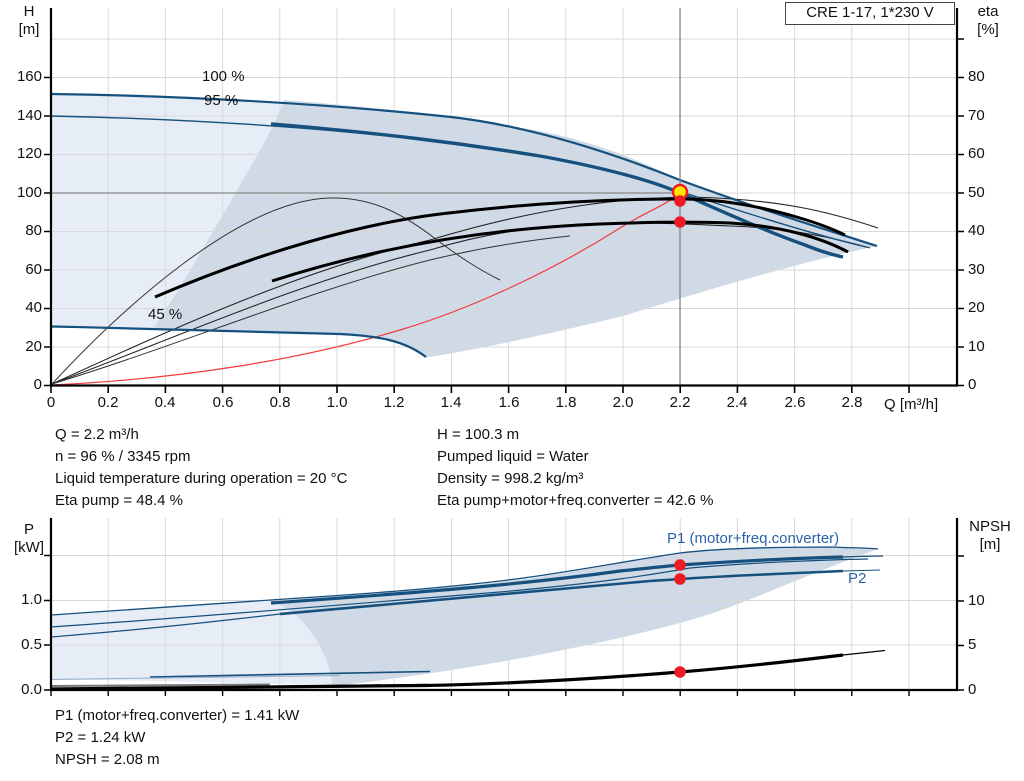  Describe the element at coordinates (560, 251) in the screenshot. I see `eta-total-thick` at that location.